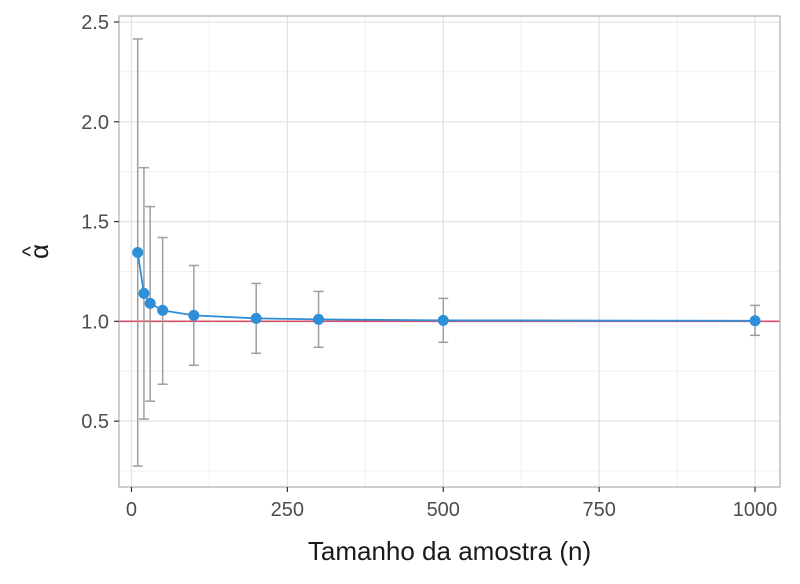  I want to click on y-tick-label: 1.5, so click(95, 223).